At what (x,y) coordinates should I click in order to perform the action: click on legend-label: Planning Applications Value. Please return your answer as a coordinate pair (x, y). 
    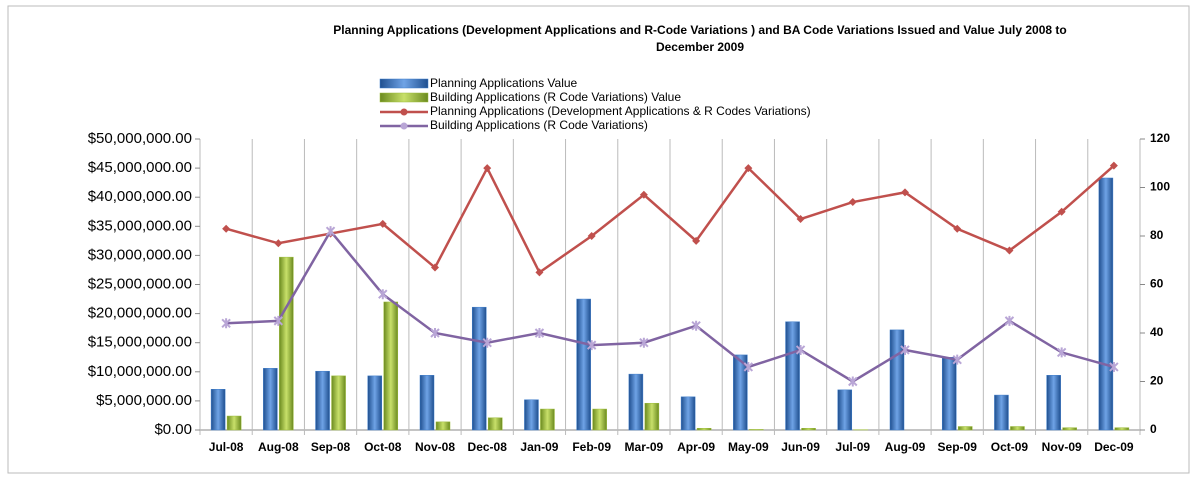
    Looking at the image, I should click on (504, 83).